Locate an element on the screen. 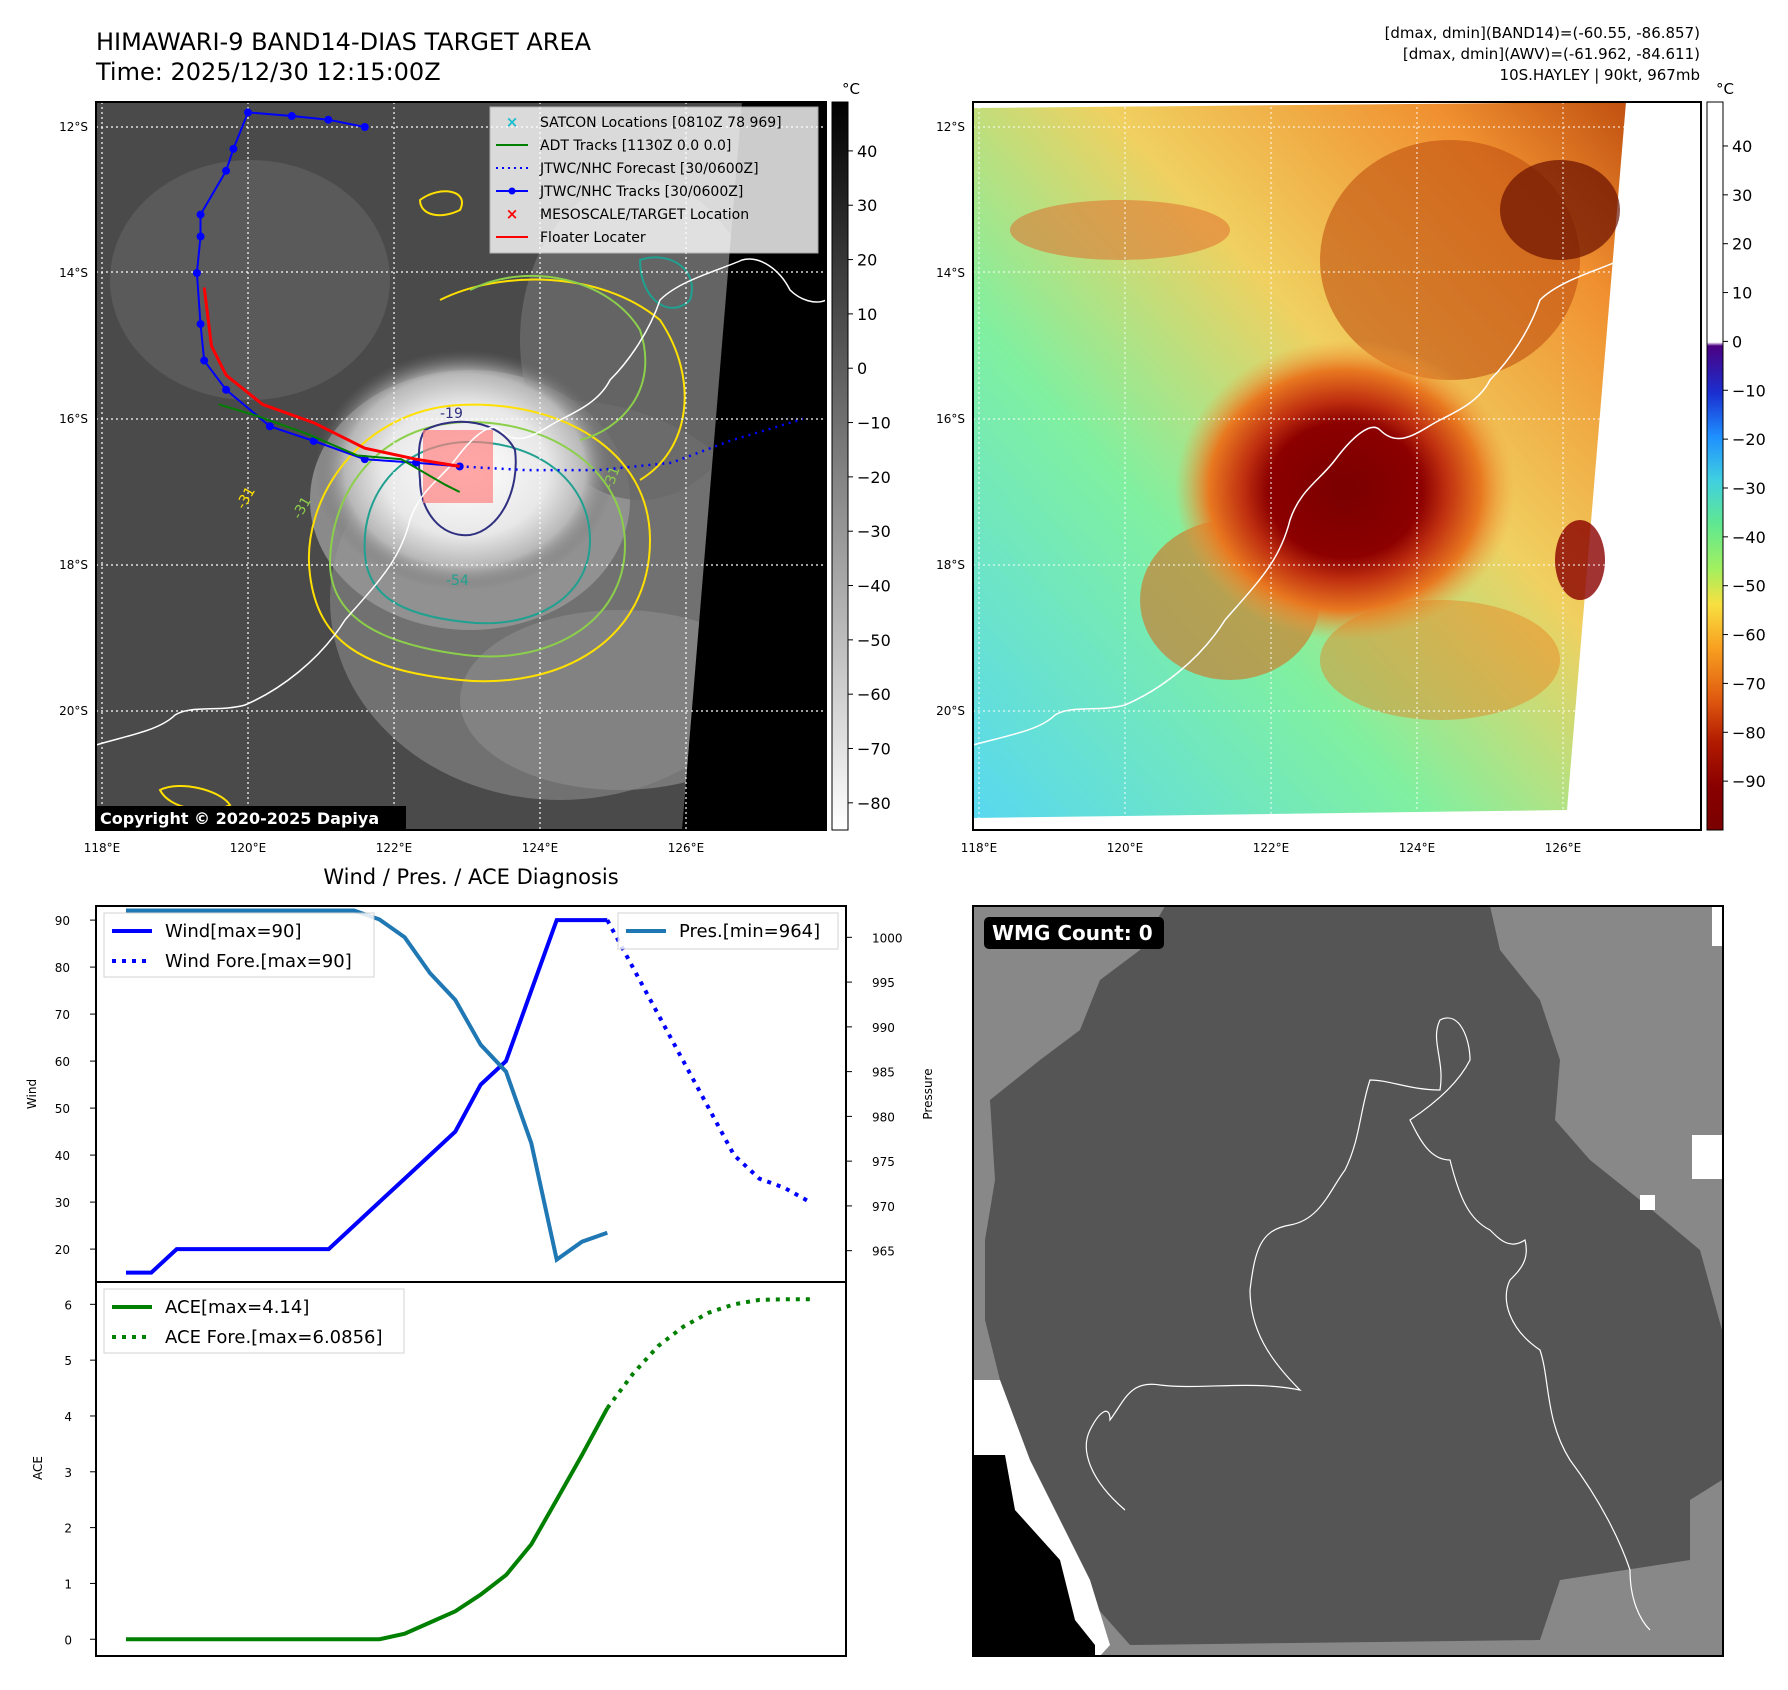 The width and height of the screenshot is (1788, 1690). map-legend-label: JTWC/NHC Tracks [30/0600Z] is located at coordinates (641, 192).